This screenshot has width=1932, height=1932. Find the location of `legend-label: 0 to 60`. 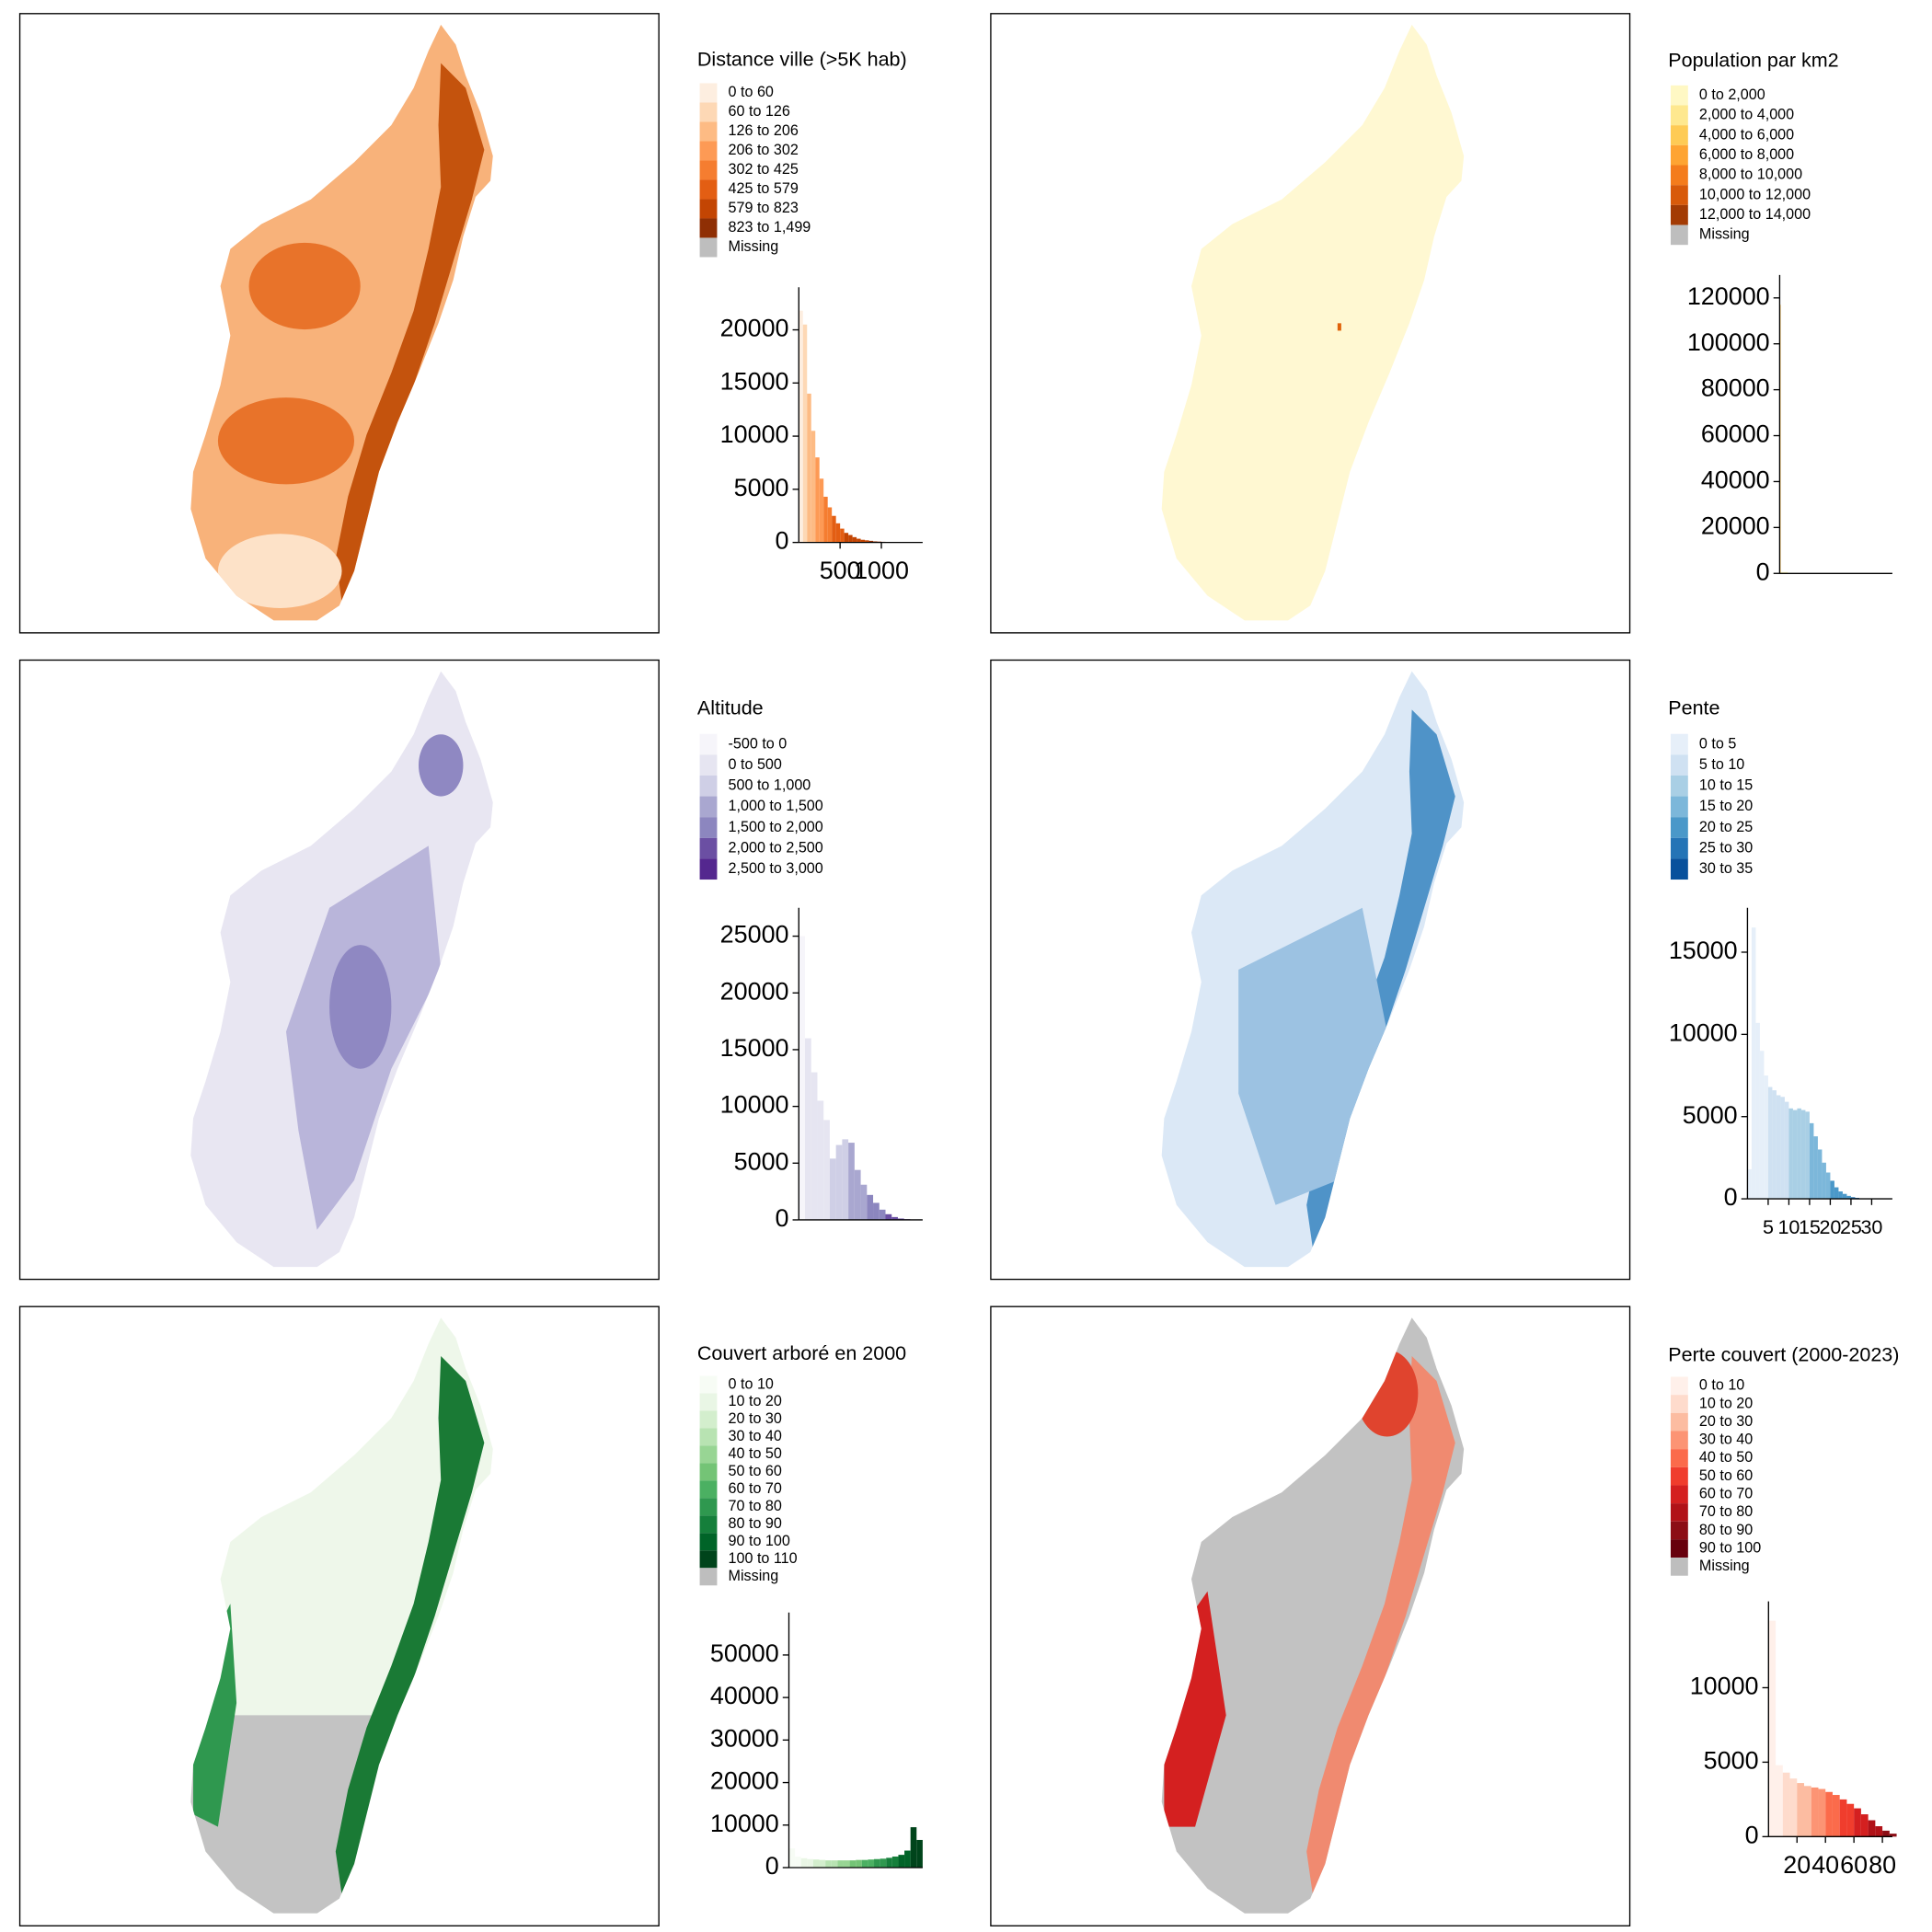

legend-label: 0 to 60 is located at coordinates (751, 92).